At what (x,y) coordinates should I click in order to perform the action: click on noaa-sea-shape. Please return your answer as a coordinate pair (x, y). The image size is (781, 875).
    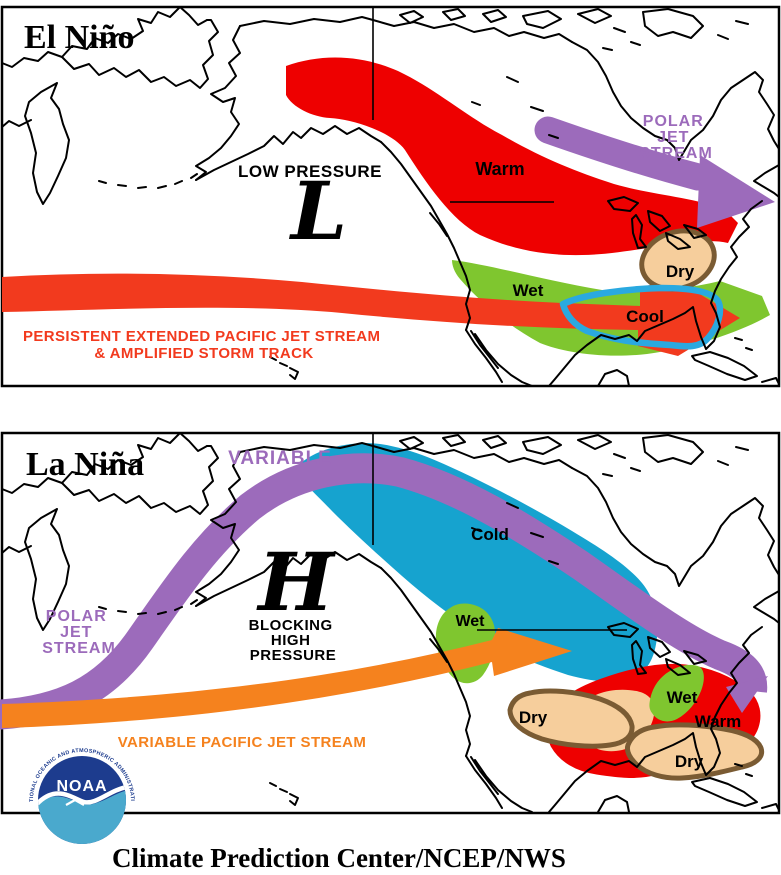
    Looking at the image, I should click on (82, 817).